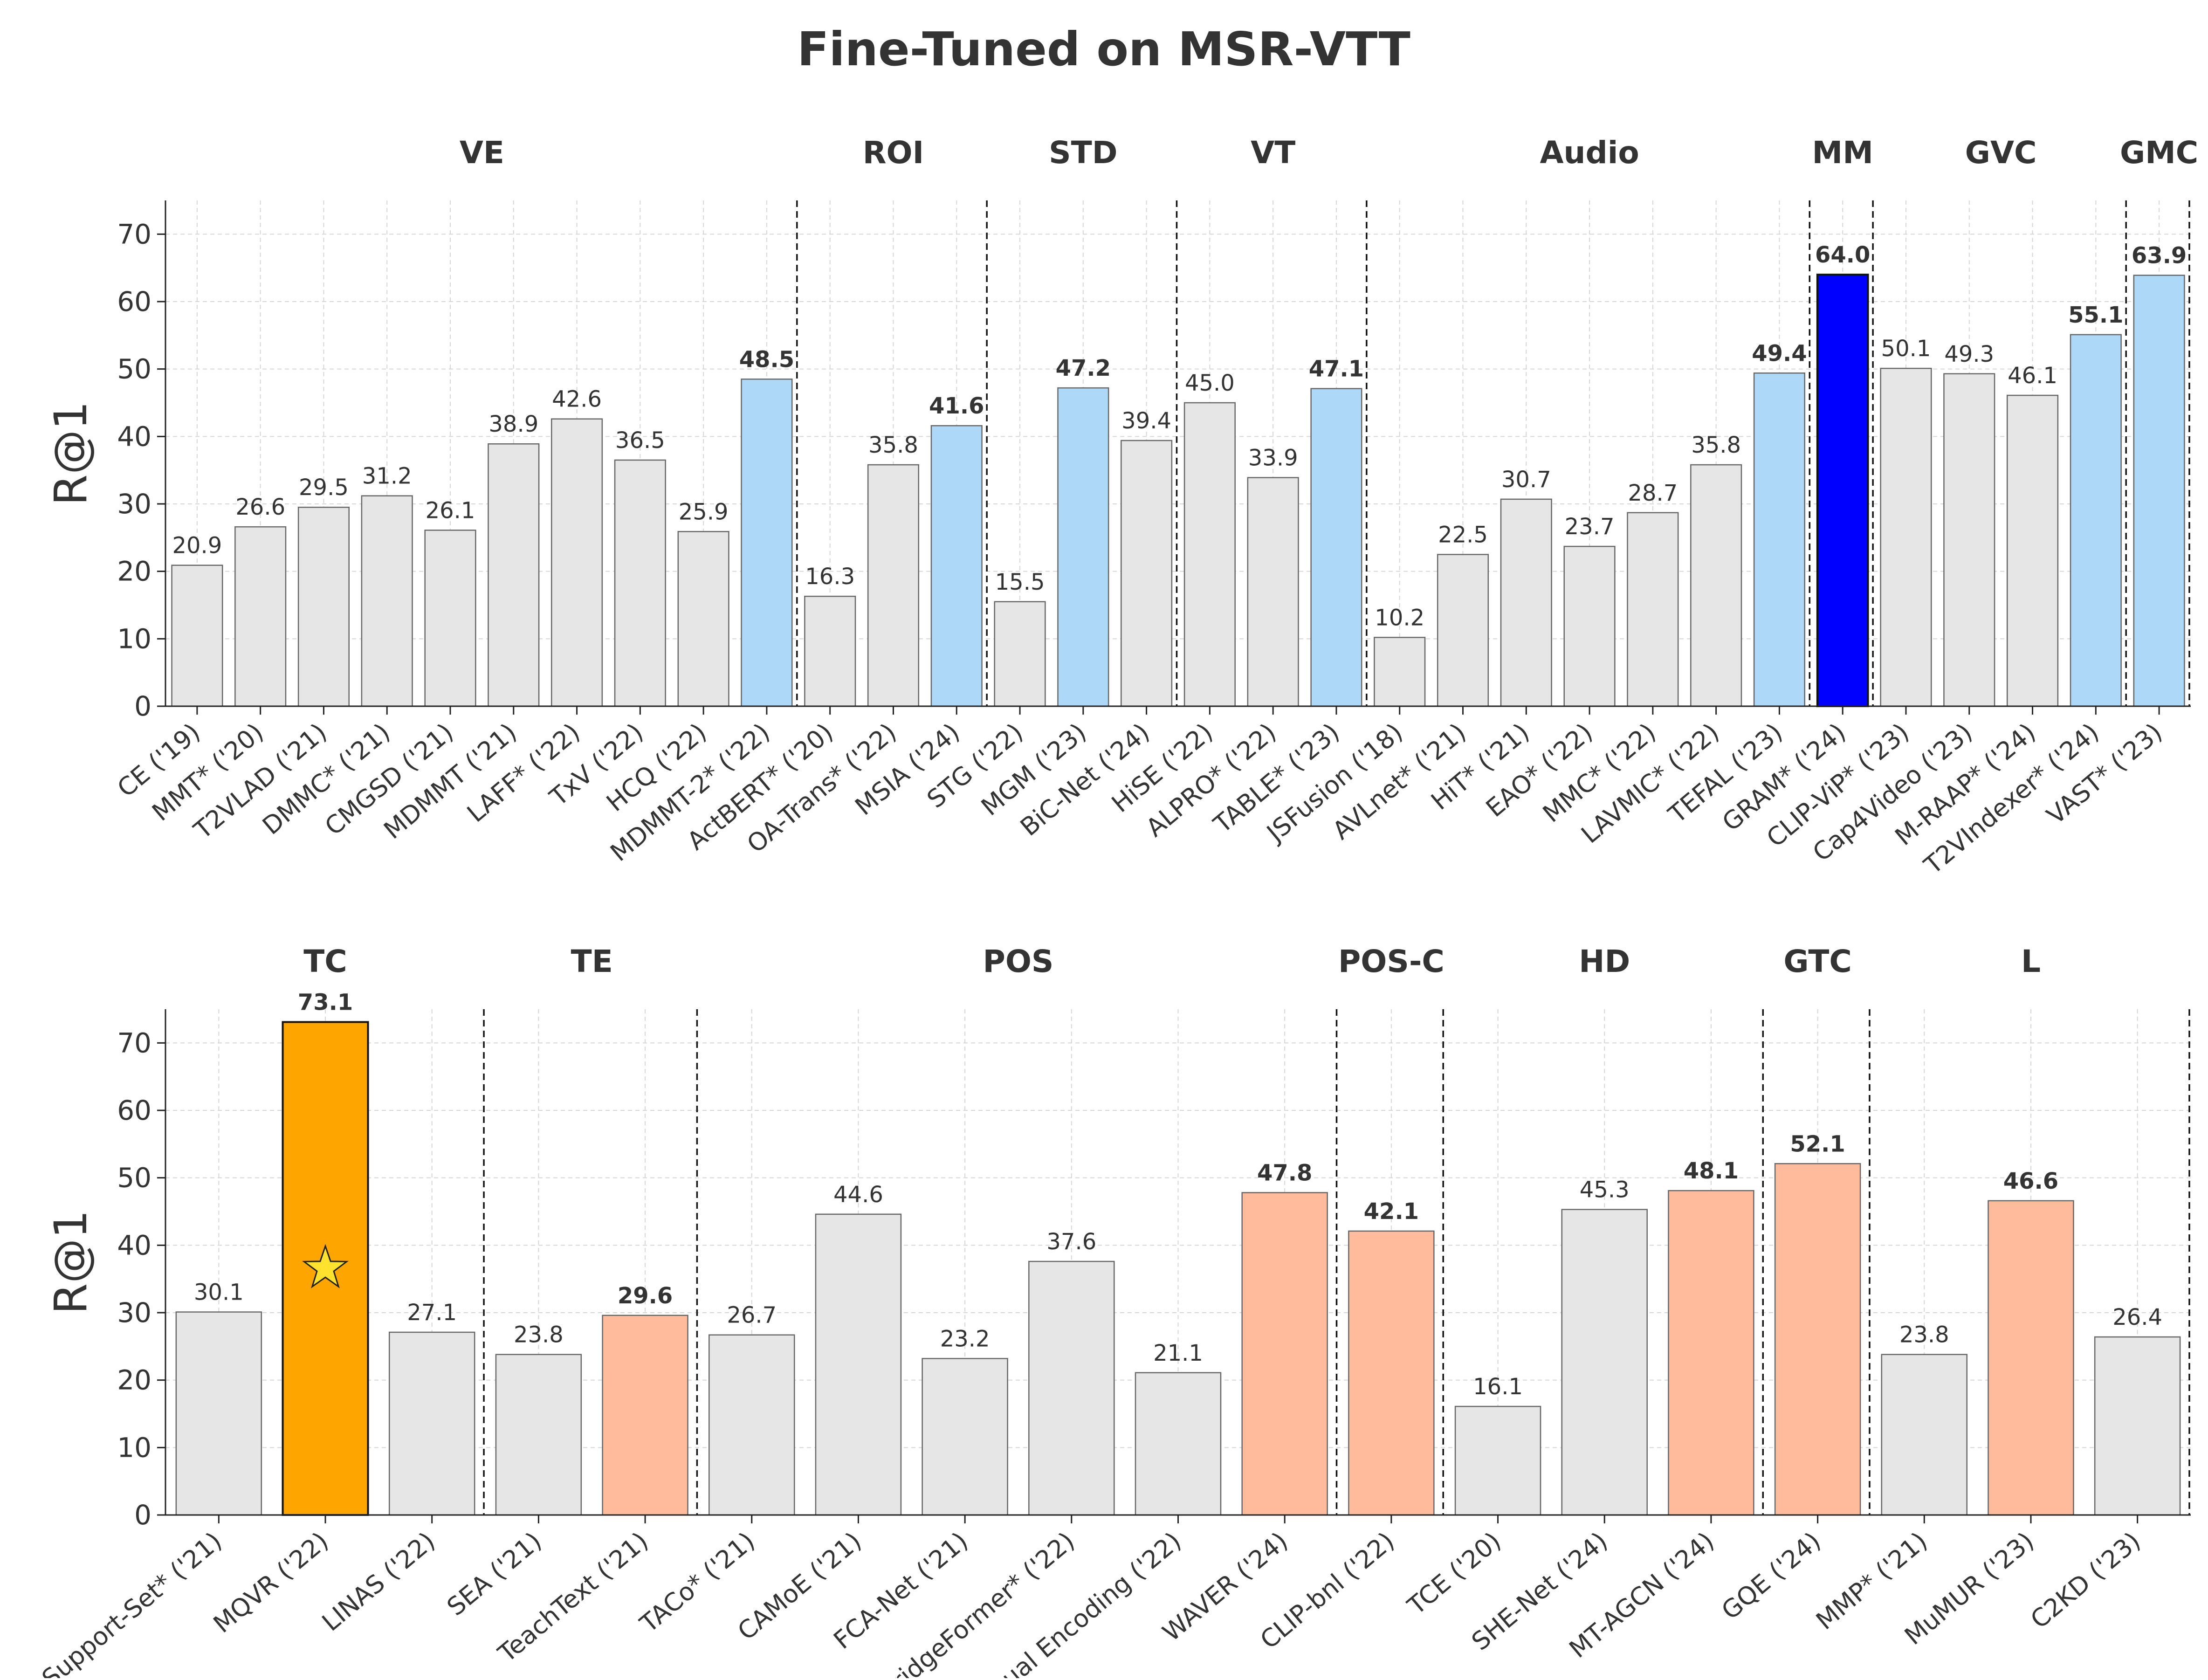 The image size is (2208, 1680). What do you see at coordinates (830, 577) in the screenshot?
I see `bar-value-label: 16.3` at bounding box center [830, 577].